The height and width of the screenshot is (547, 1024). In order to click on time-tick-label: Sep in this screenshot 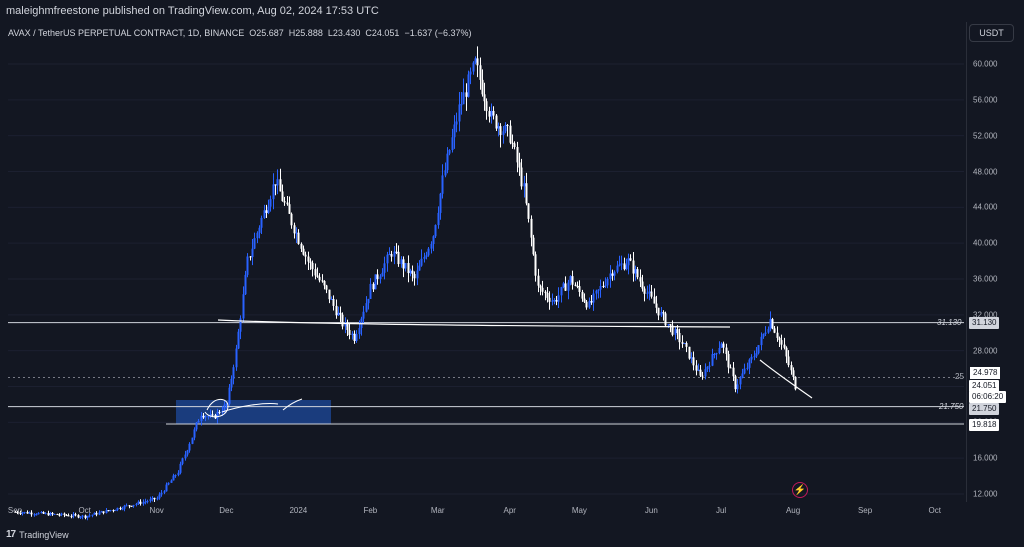, I will do `click(15, 510)`.